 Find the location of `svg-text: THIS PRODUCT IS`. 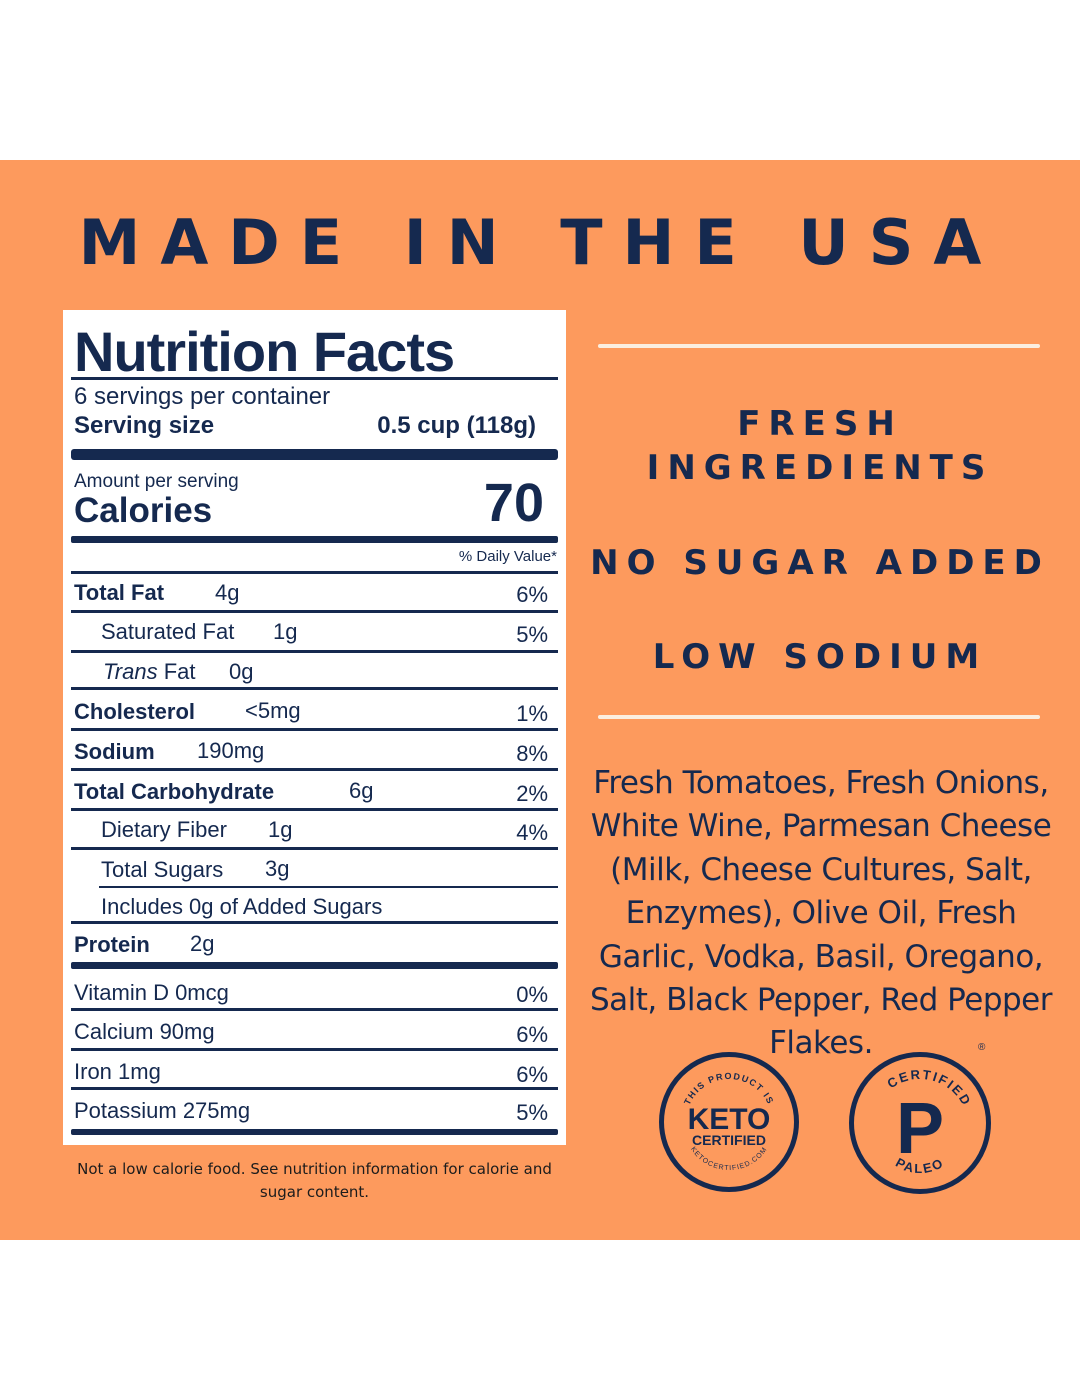

svg-text: THIS PRODUCT IS is located at coordinates (729, 1088).